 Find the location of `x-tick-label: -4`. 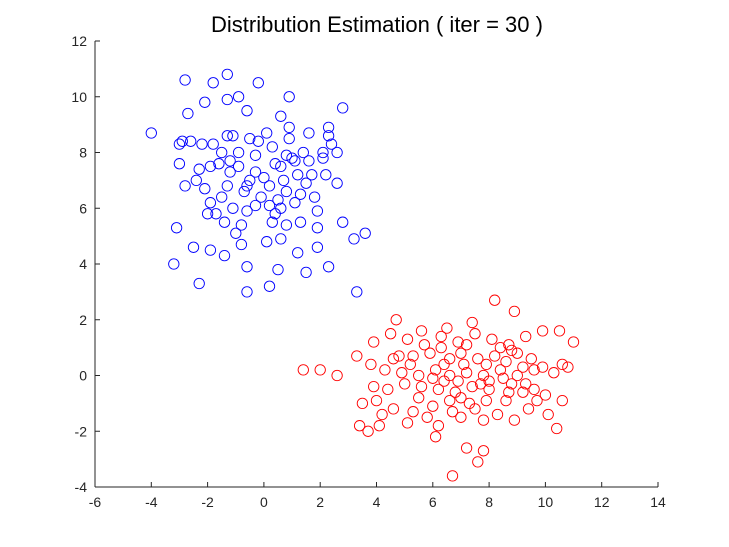

x-tick-label: -4 is located at coordinates (151, 502).